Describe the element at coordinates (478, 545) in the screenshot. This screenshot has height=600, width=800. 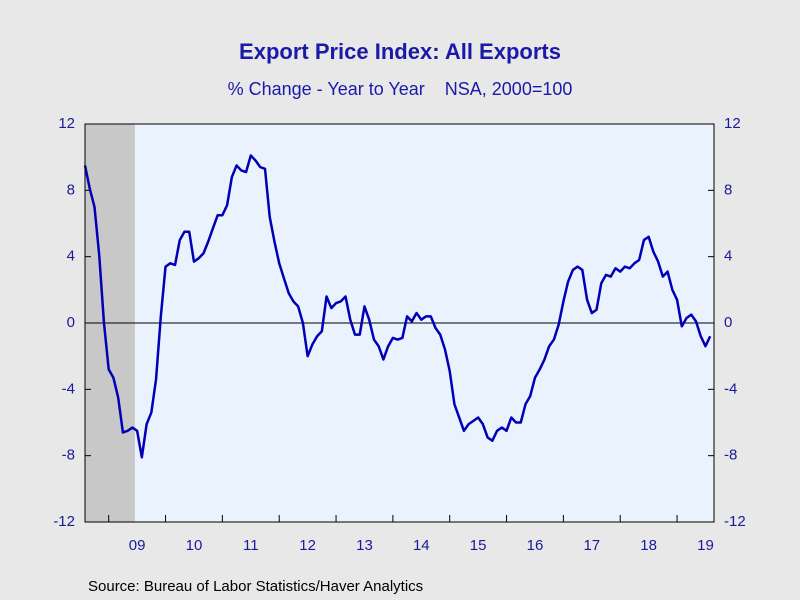
I see `x-tick-label: 15` at that location.